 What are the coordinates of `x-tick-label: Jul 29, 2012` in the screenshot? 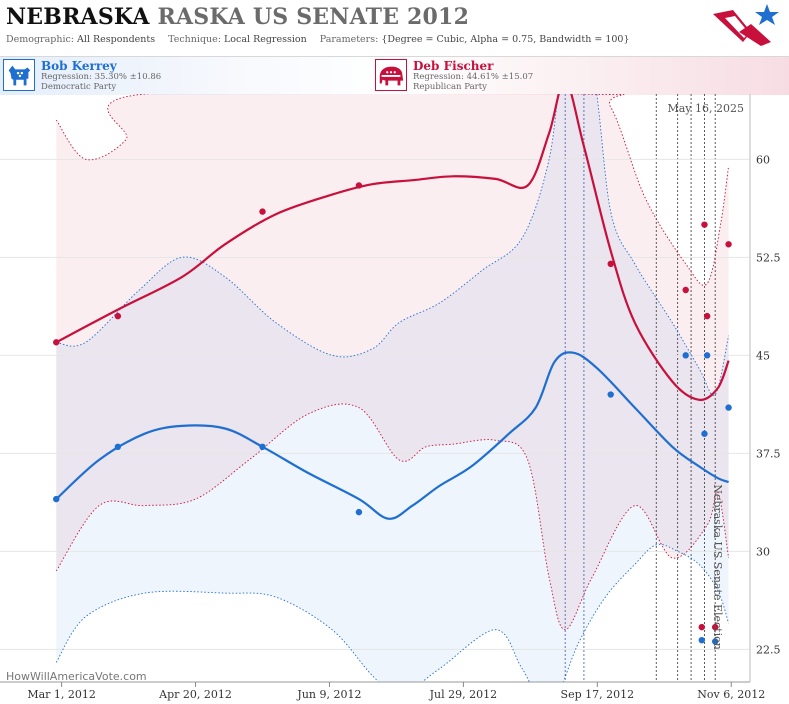 It's located at (463, 694).